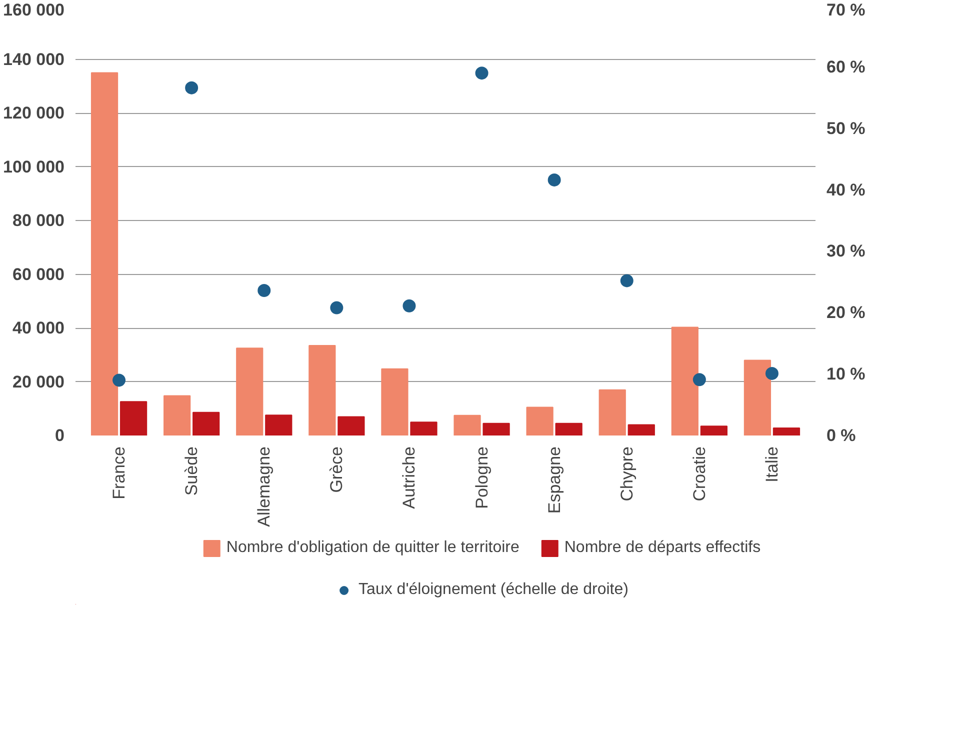 The image size is (962, 751). I want to click on y-tick-label: 40 000, so click(38, 328).